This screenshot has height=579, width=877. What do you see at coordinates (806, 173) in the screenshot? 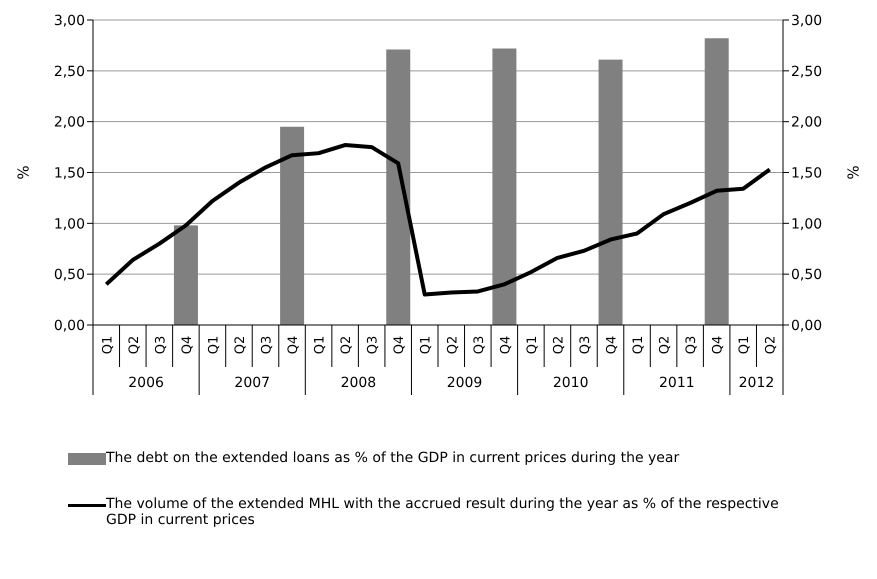
I see `y2-tick-label: 1,50` at bounding box center [806, 173].